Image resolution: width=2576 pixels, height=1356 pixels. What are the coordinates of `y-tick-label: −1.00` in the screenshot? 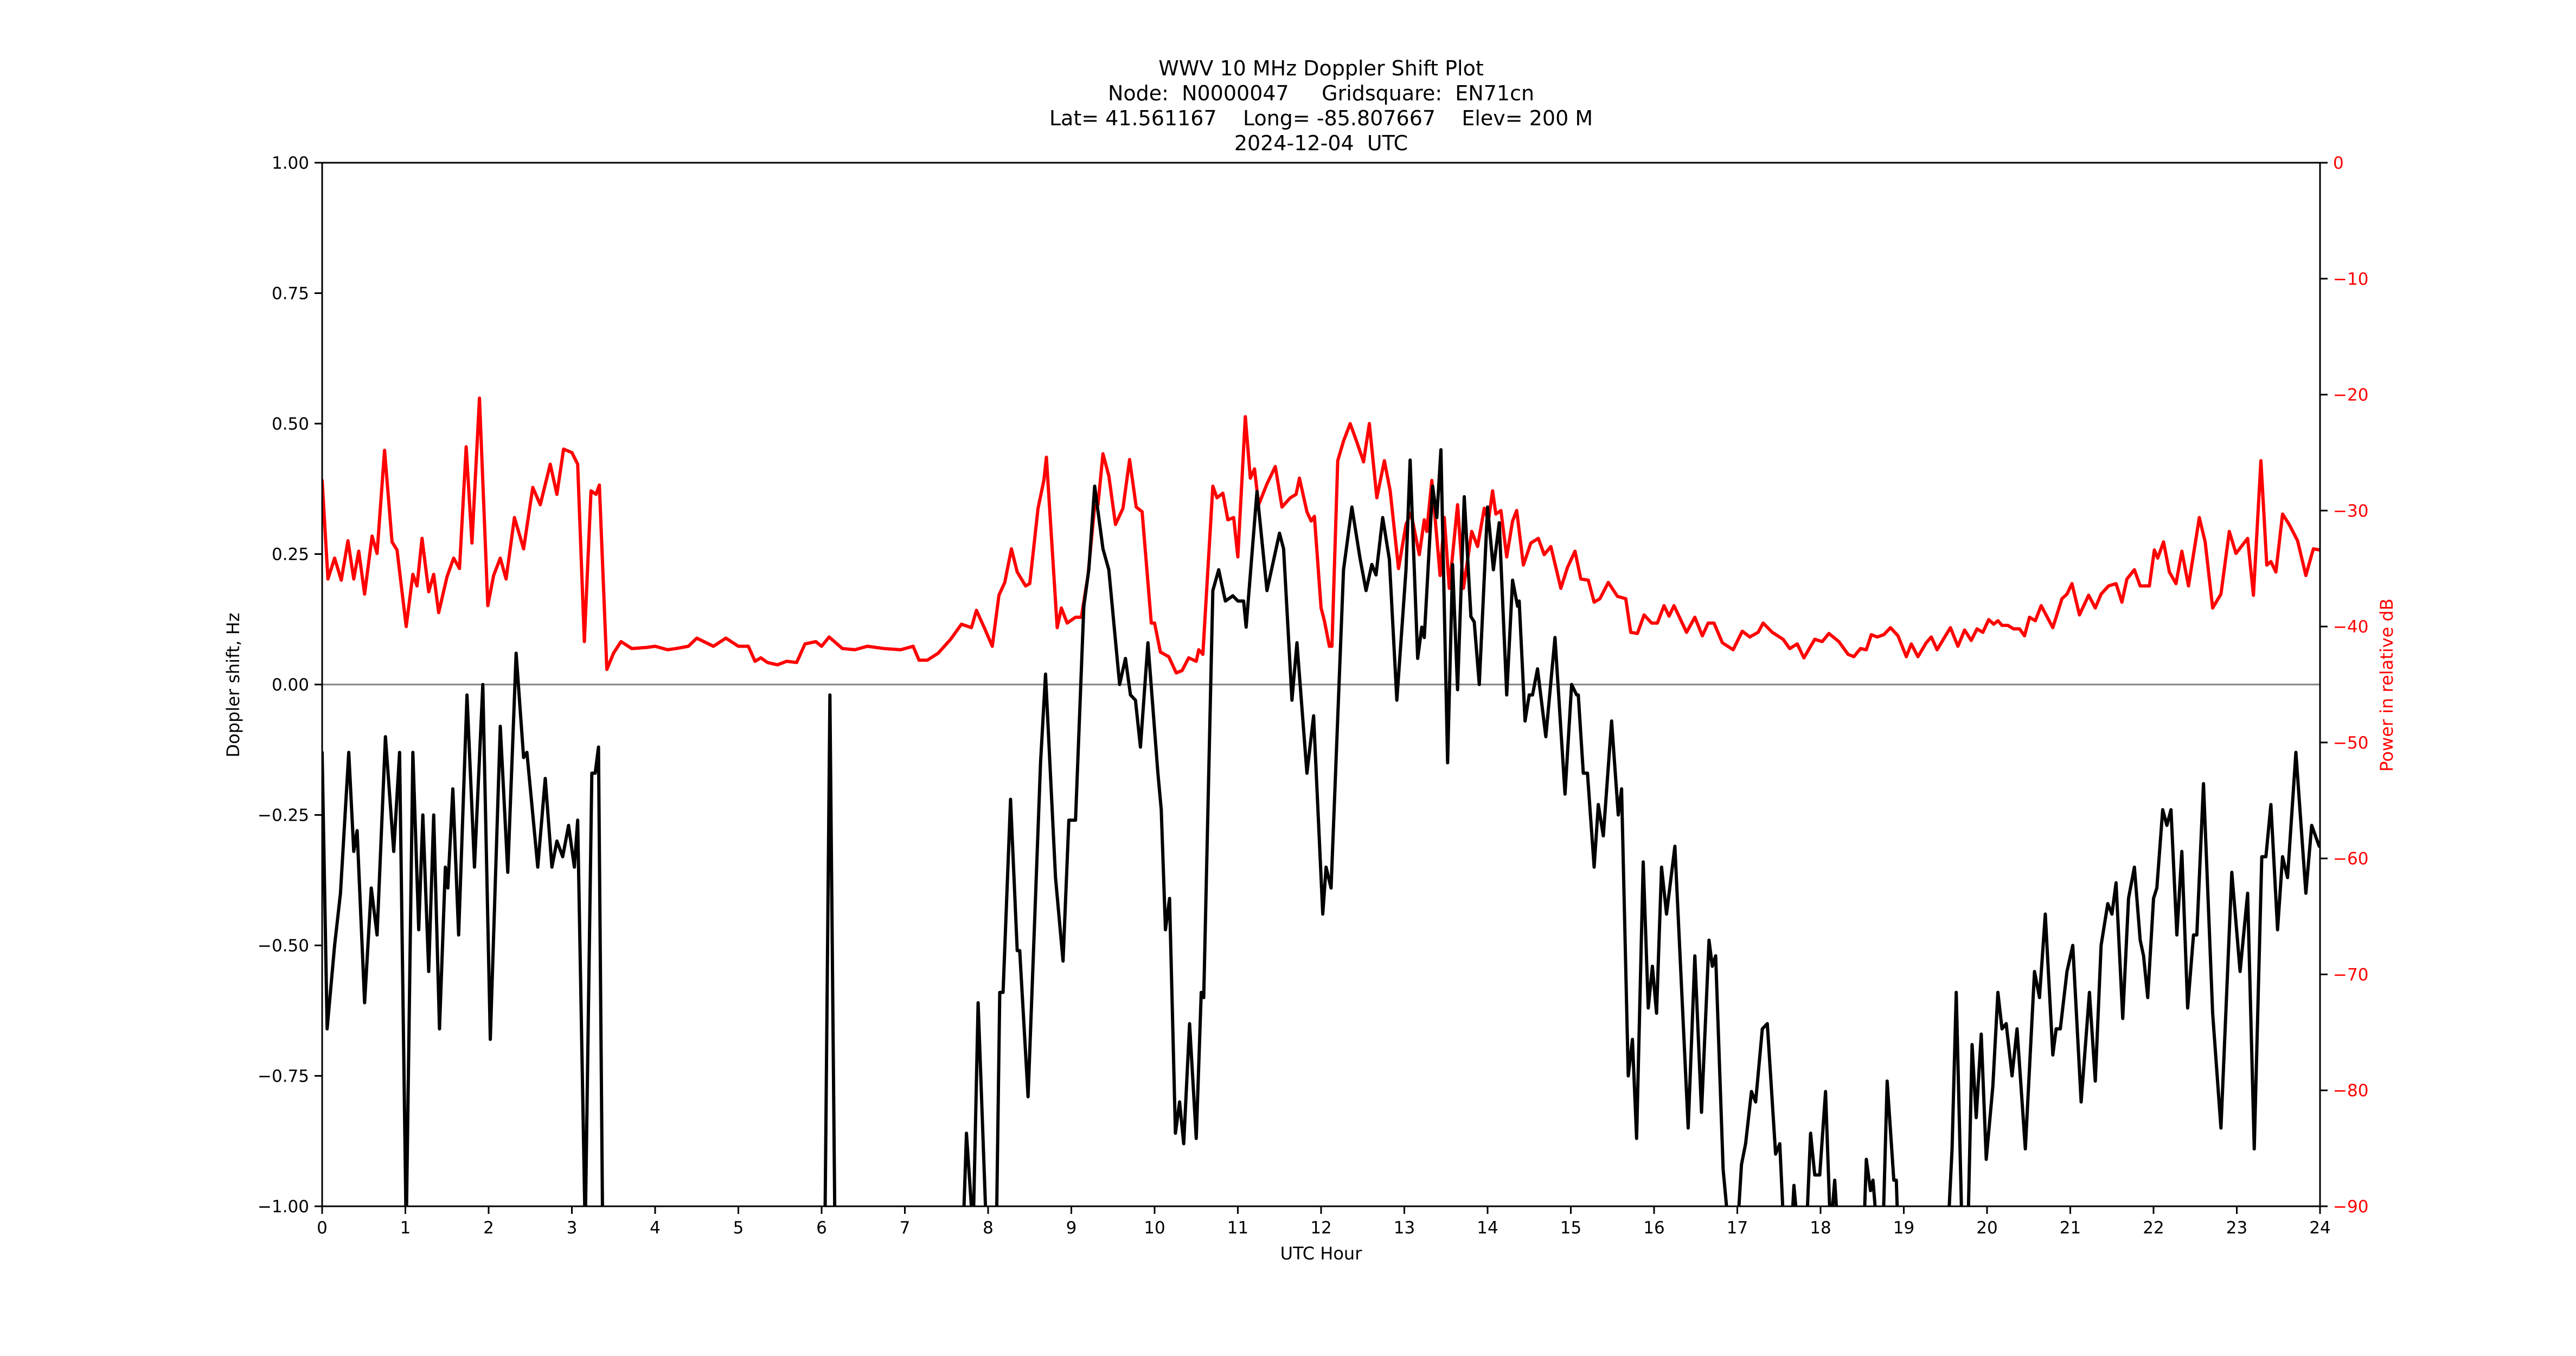 It's located at (283, 1207).